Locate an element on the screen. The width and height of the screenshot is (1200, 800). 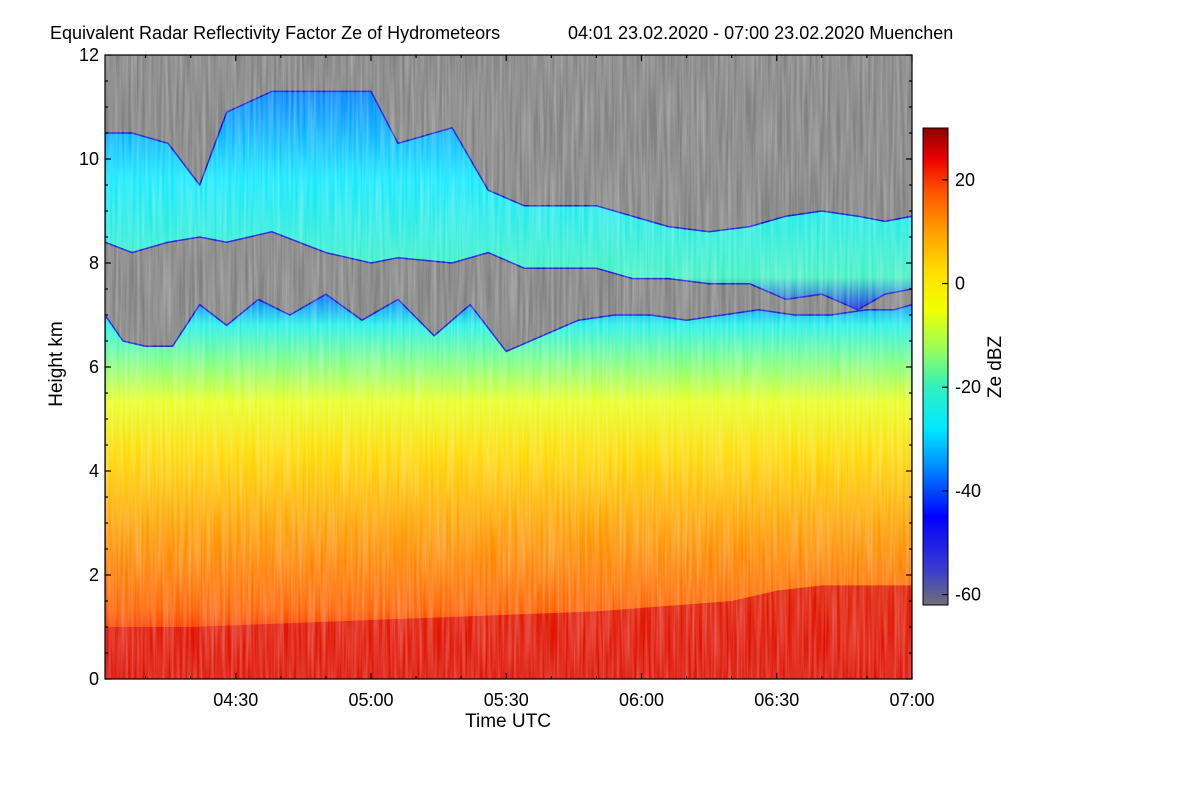
x-tick-label: 06:00 is located at coordinates (641, 700).